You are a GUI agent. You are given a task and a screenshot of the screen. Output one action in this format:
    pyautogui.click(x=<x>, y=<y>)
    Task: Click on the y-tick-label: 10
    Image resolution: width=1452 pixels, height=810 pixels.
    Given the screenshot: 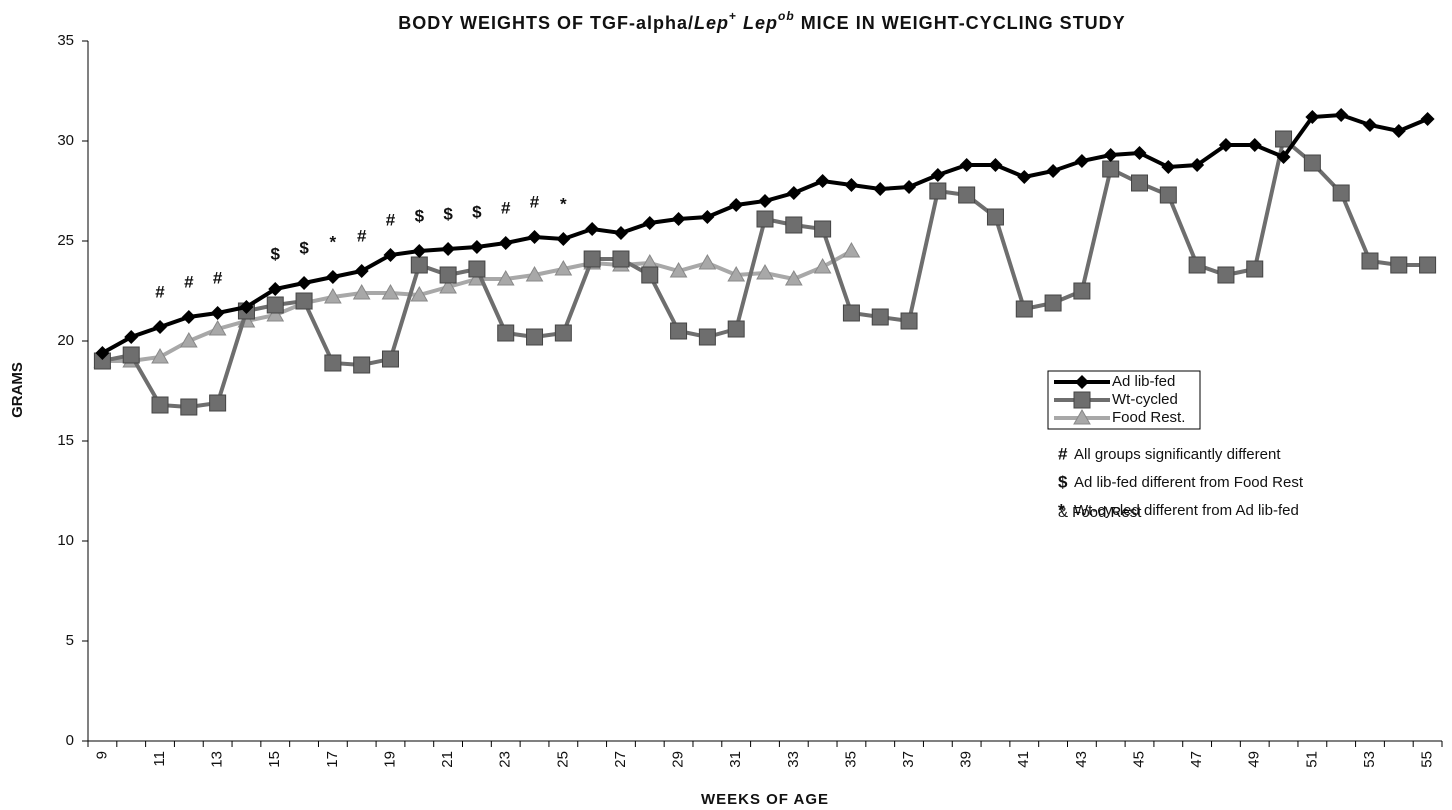 What is the action you would take?
    pyautogui.click(x=65, y=540)
    